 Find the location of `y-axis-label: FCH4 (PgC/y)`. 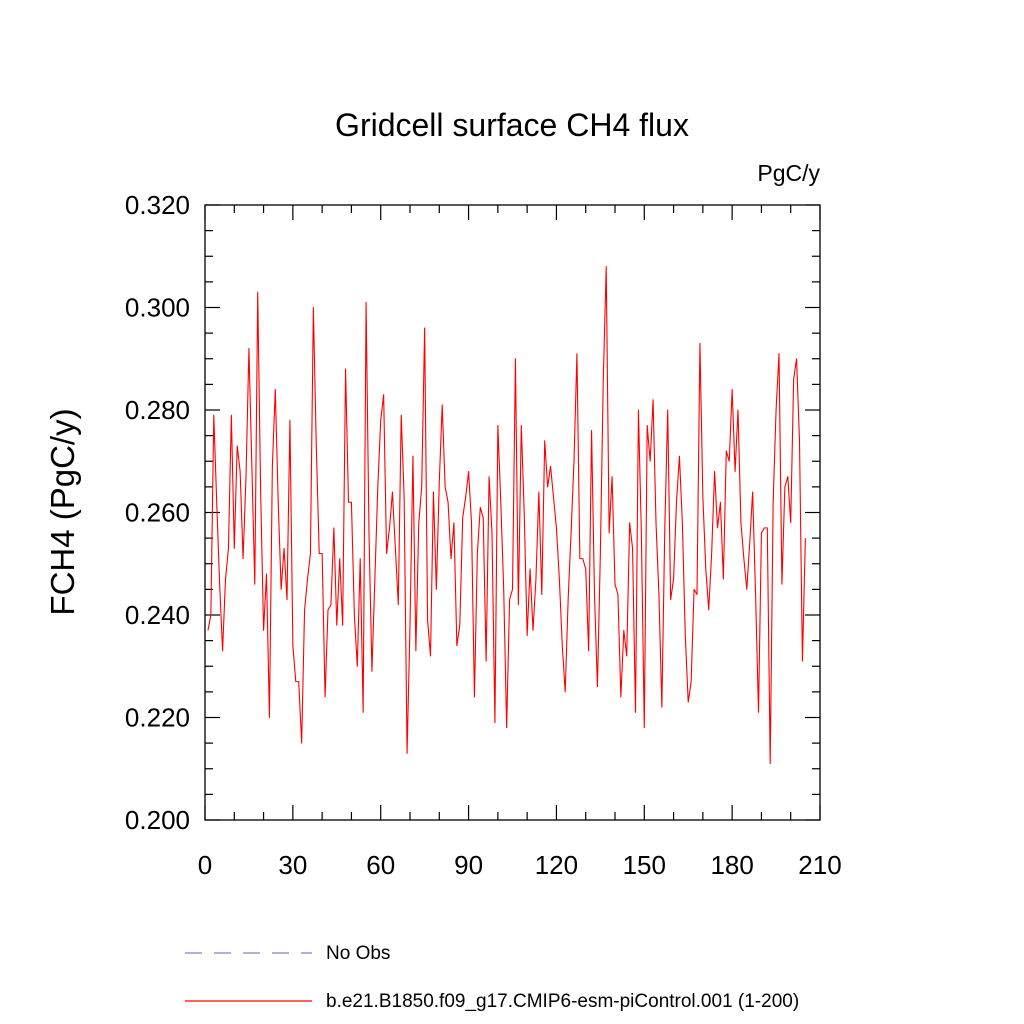

y-axis-label: FCH4 (PgC/y) is located at coordinates (62, 511).